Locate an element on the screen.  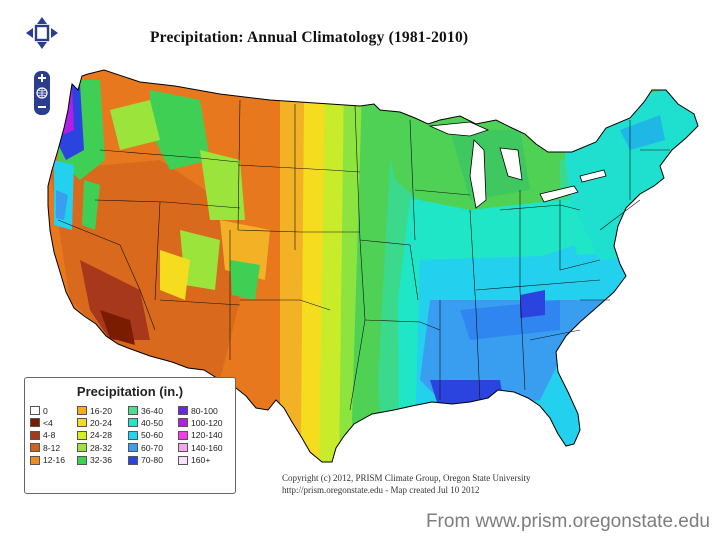
globe-icon is located at coordinates (42, 93).